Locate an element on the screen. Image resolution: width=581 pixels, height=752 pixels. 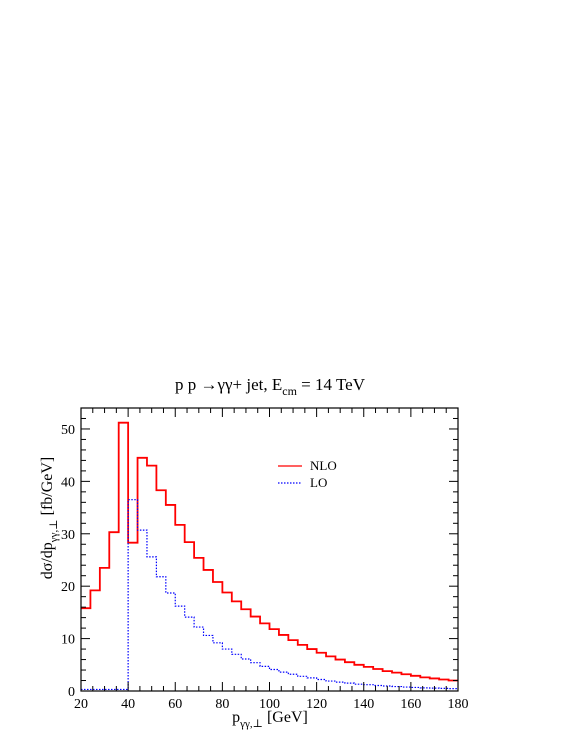
legend: NLO LO is located at coordinates (307, 474).